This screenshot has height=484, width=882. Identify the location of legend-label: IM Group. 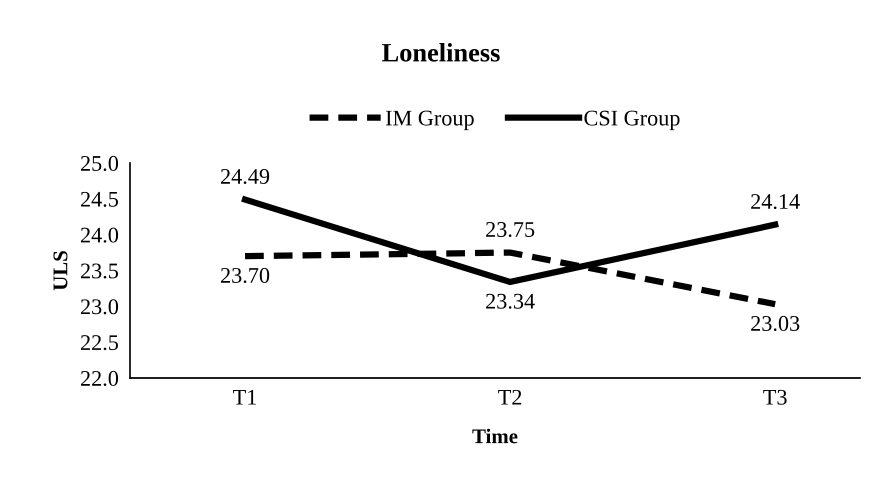
(430, 120).